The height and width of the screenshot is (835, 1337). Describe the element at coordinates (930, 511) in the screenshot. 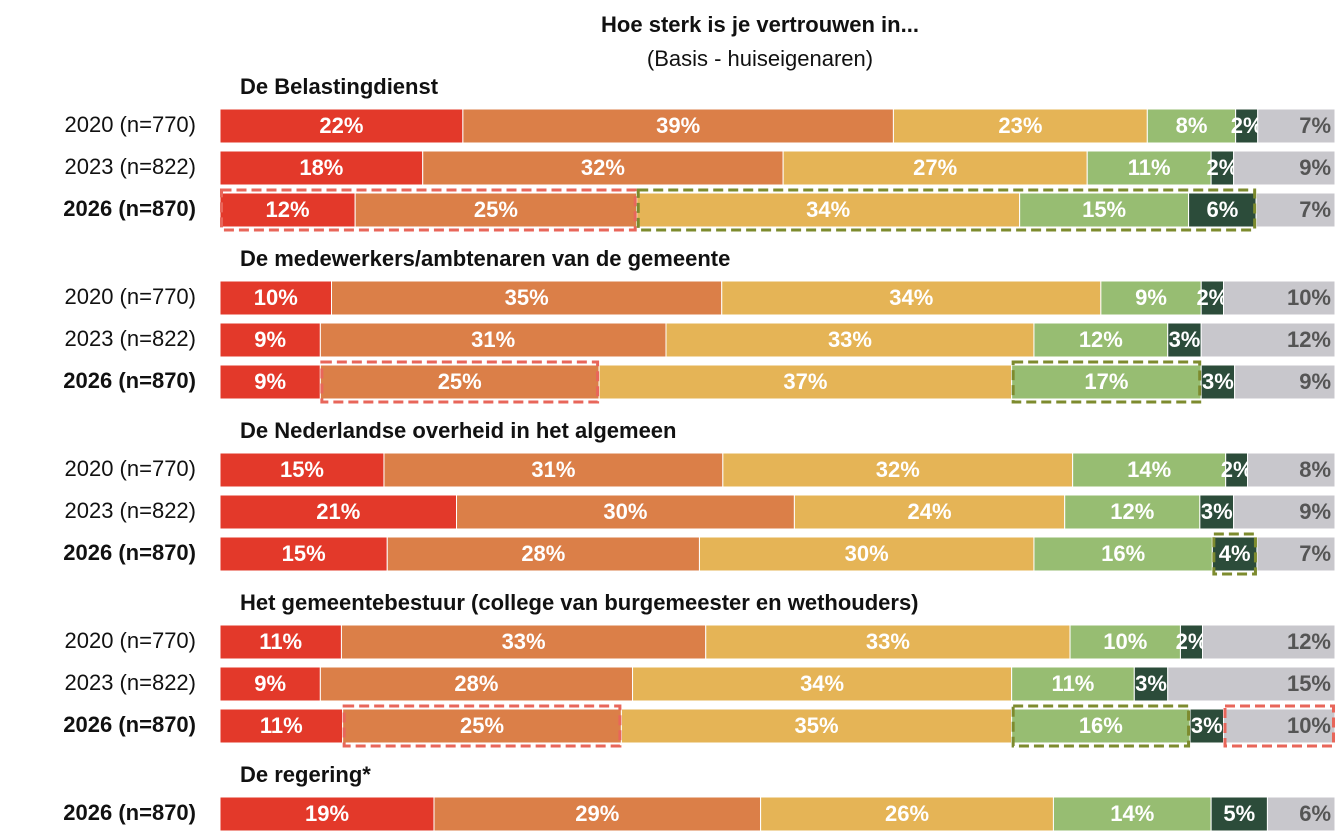

I see `value-label: 24%` at that location.